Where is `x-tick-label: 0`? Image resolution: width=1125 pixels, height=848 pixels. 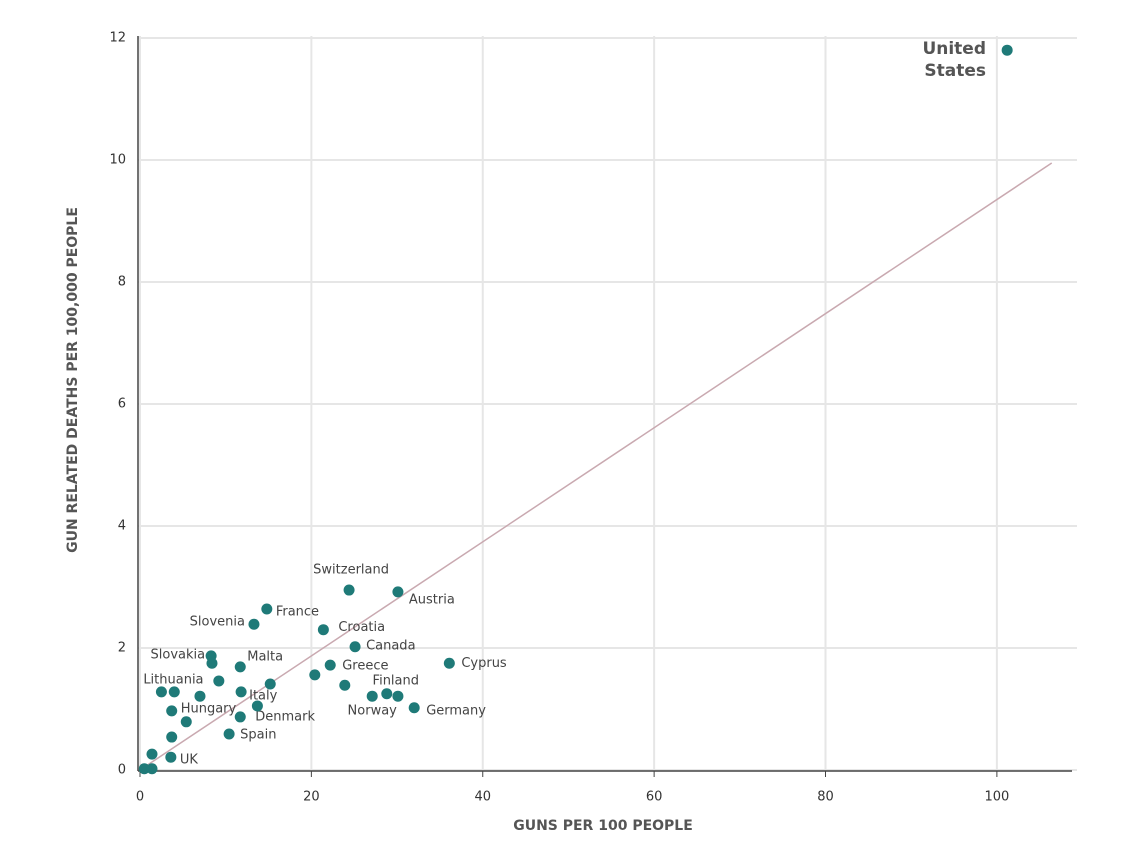 x-tick-label: 0 is located at coordinates (140, 797).